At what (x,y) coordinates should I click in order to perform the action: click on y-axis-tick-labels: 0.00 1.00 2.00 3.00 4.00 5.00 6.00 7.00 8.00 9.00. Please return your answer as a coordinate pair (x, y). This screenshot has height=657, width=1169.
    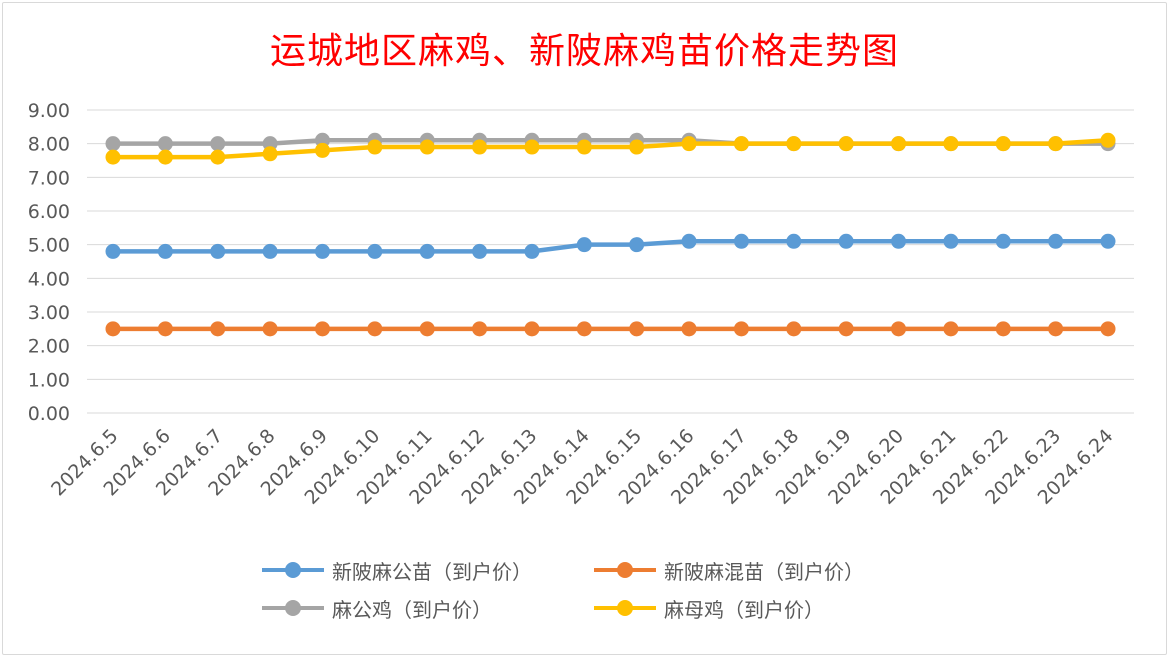
    Looking at the image, I should click on (49, 262).